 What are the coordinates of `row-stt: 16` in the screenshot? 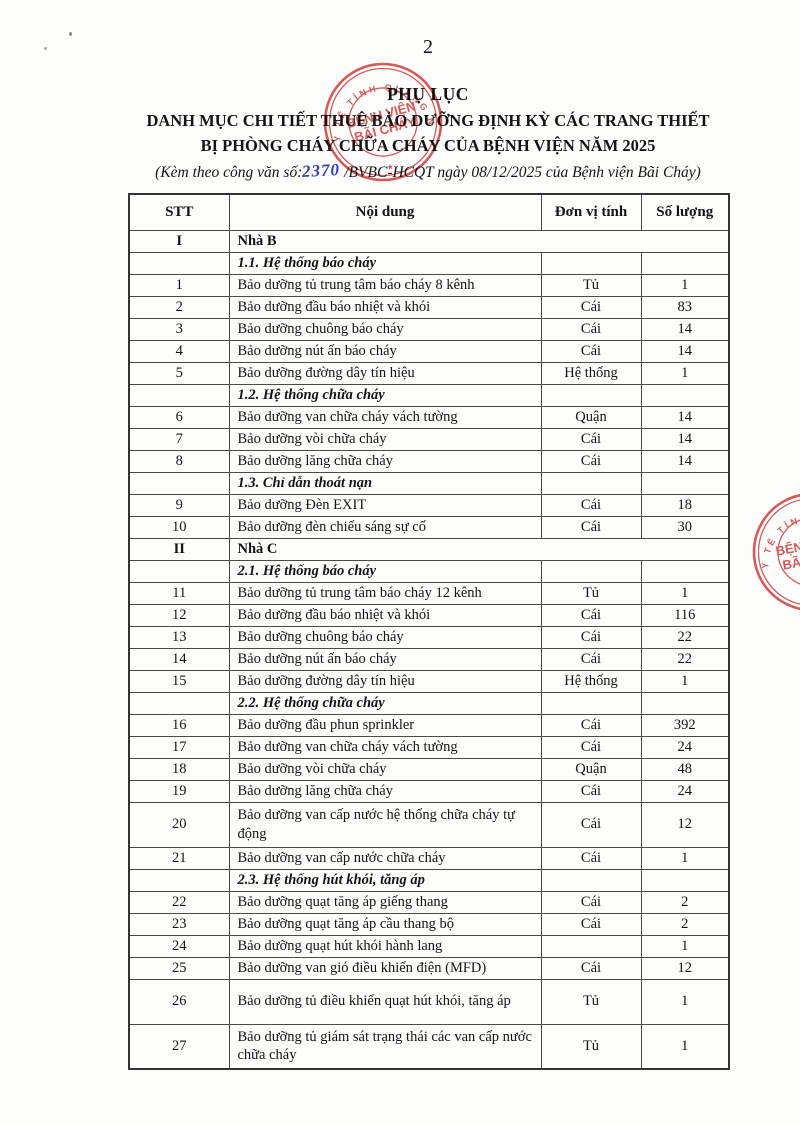 It's located at (179, 725).